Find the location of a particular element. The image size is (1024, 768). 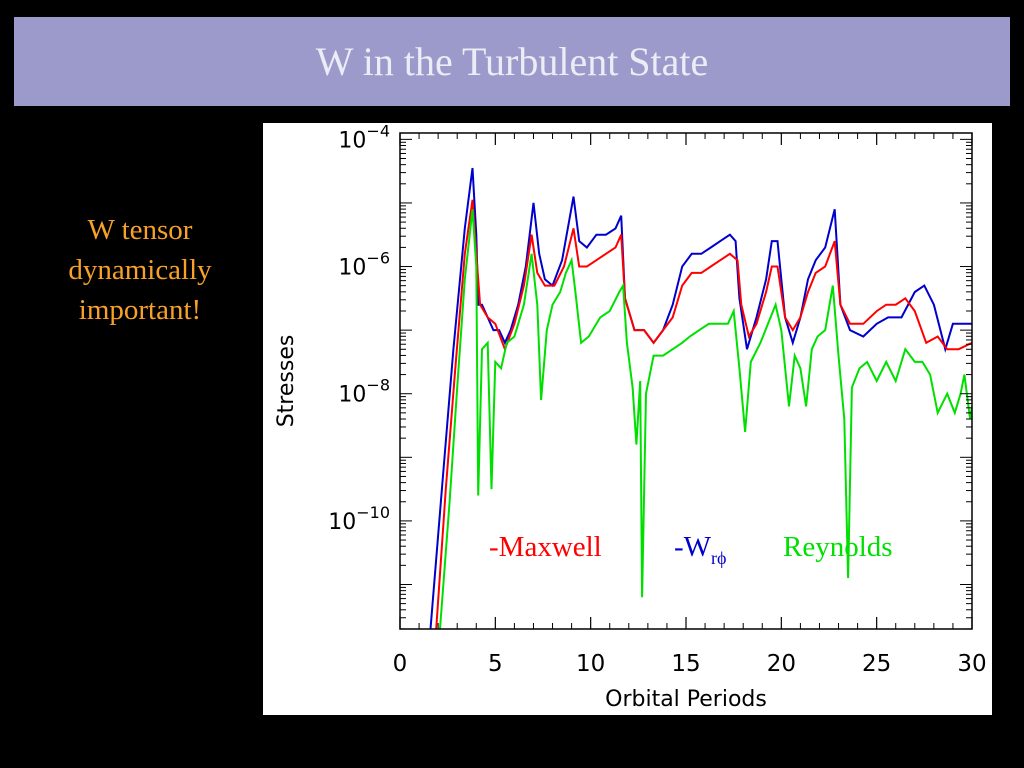

x-tick-label: 15 is located at coordinates (685, 664).